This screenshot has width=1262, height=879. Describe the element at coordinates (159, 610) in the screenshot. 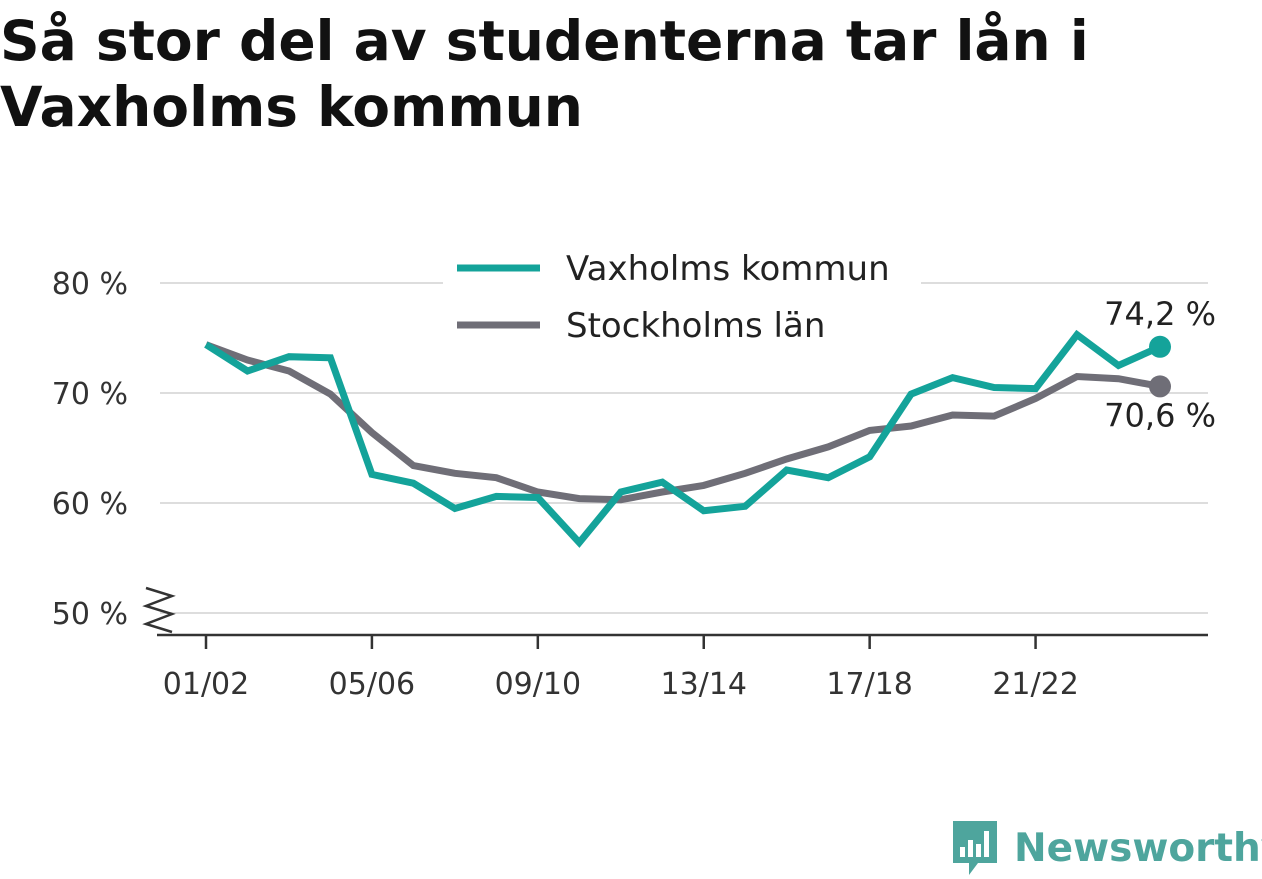

I see `y-axis-break-mark` at that location.